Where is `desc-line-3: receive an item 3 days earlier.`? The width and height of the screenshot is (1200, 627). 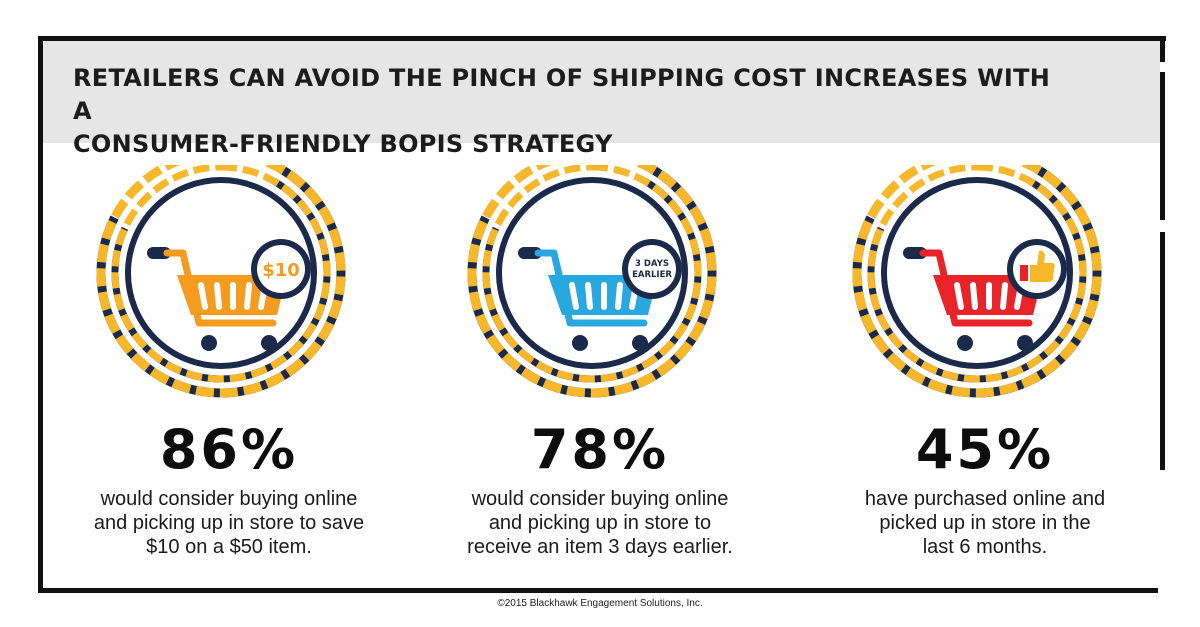 desc-line-3: receive an item 3 days earlier. is located at coordinates (600, 547).